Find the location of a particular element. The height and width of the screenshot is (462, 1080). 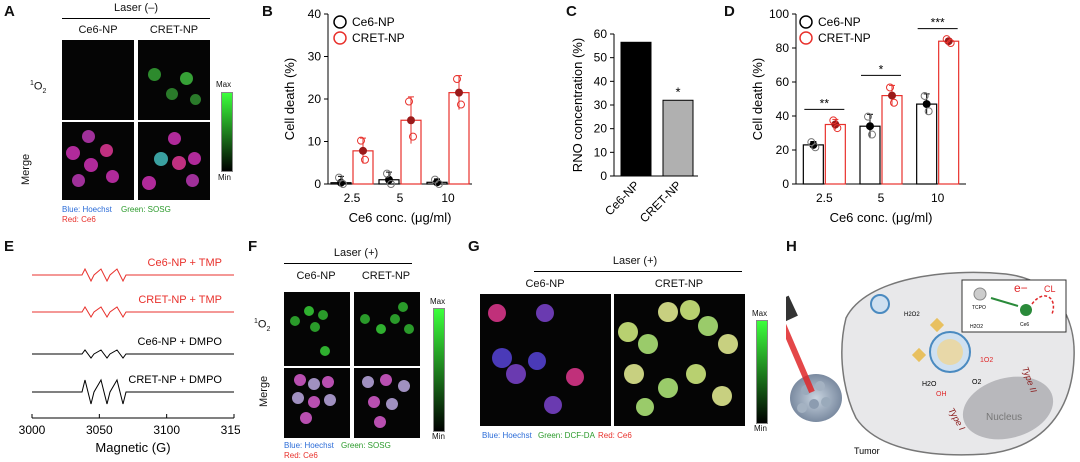

y-tick-label: 20 is located at coordinates (601, 129).